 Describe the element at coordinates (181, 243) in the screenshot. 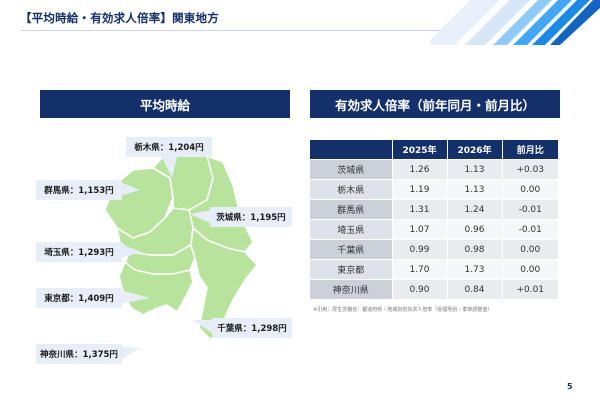

I see `kanto-map` at that location.